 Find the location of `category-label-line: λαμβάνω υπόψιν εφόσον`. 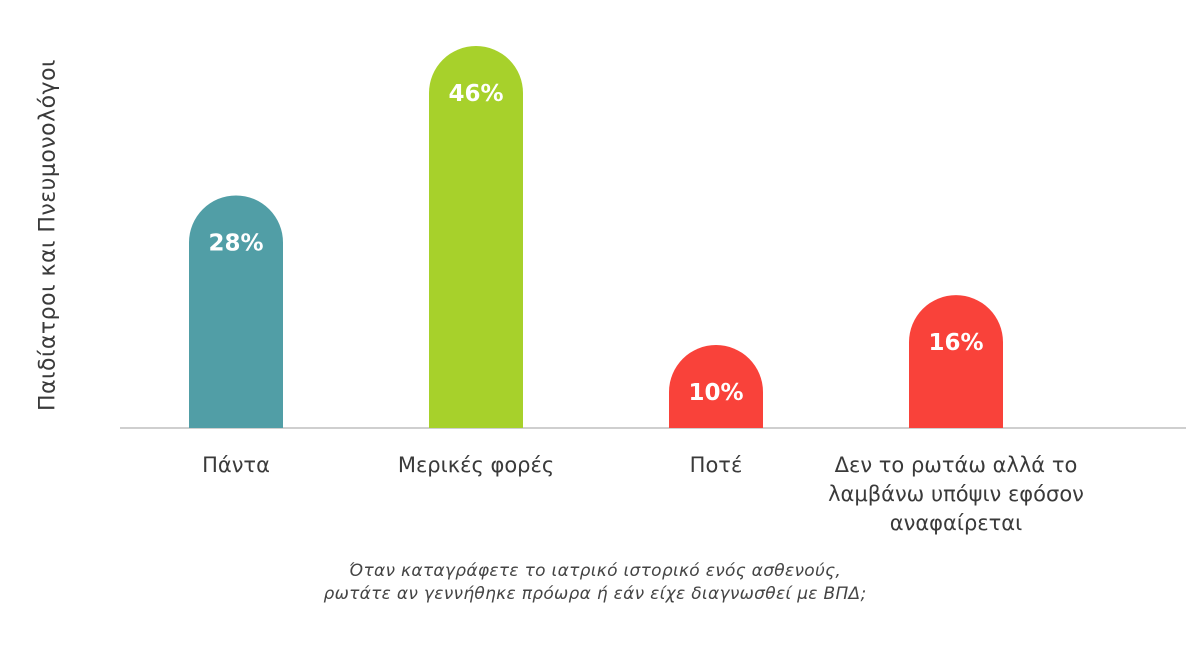

category-label-line: λαμβάνω υπόψιν εφόσον is located at coordinates (956, 494).